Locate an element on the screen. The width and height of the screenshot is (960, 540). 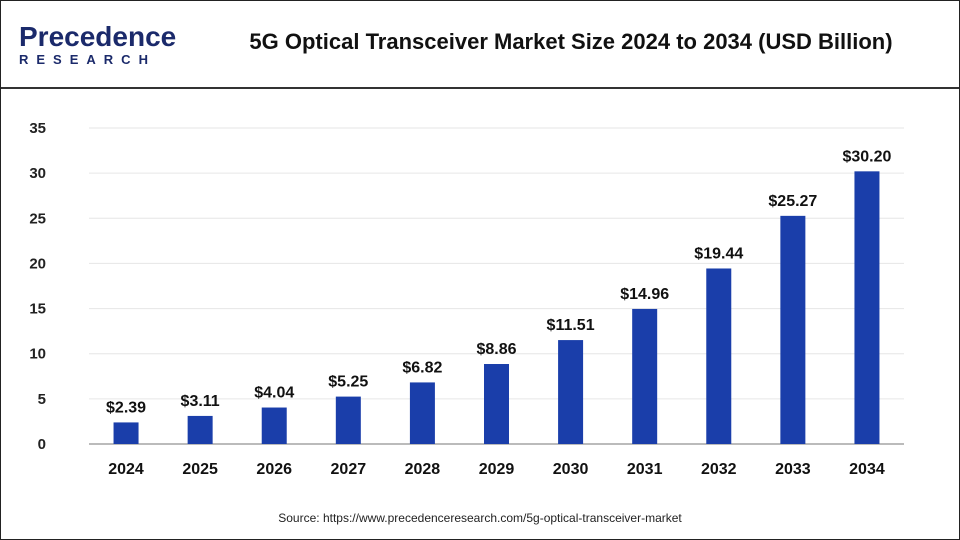
y-tick-label: 20 is located at coordinates (37, 263).